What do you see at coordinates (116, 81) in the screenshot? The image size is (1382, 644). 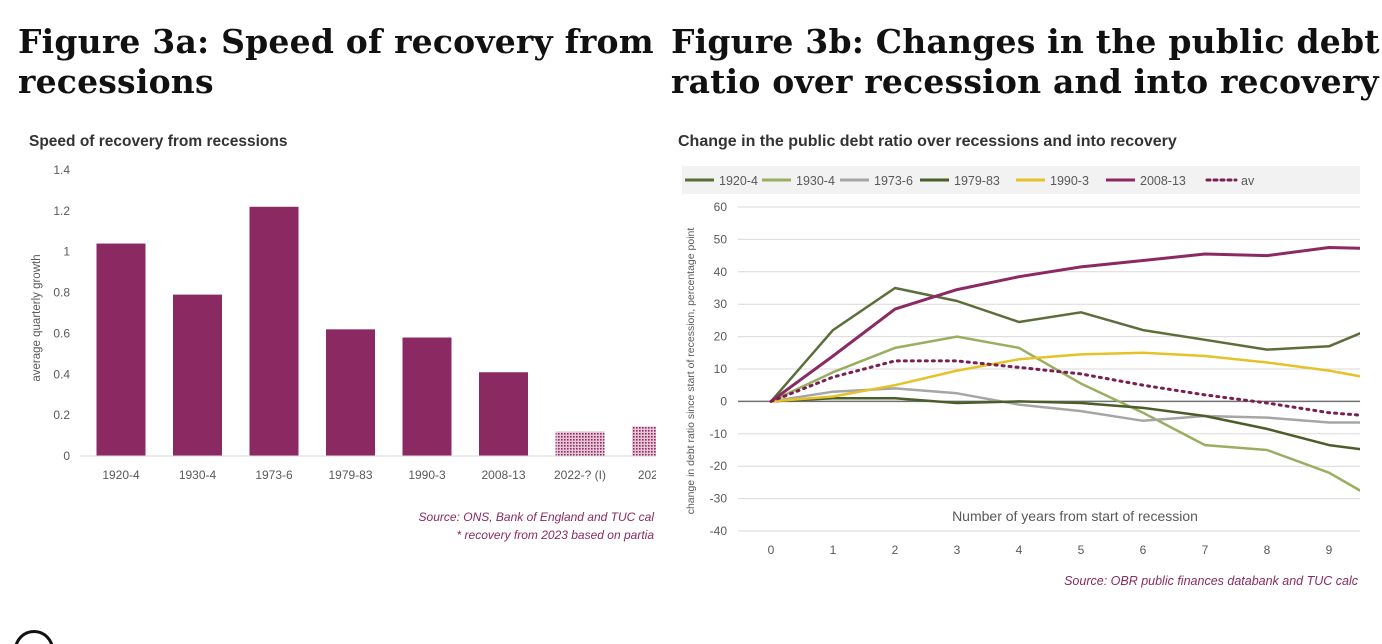 I see `figure-3a-heading-line2: recessions` at bounding box center [116, 81].